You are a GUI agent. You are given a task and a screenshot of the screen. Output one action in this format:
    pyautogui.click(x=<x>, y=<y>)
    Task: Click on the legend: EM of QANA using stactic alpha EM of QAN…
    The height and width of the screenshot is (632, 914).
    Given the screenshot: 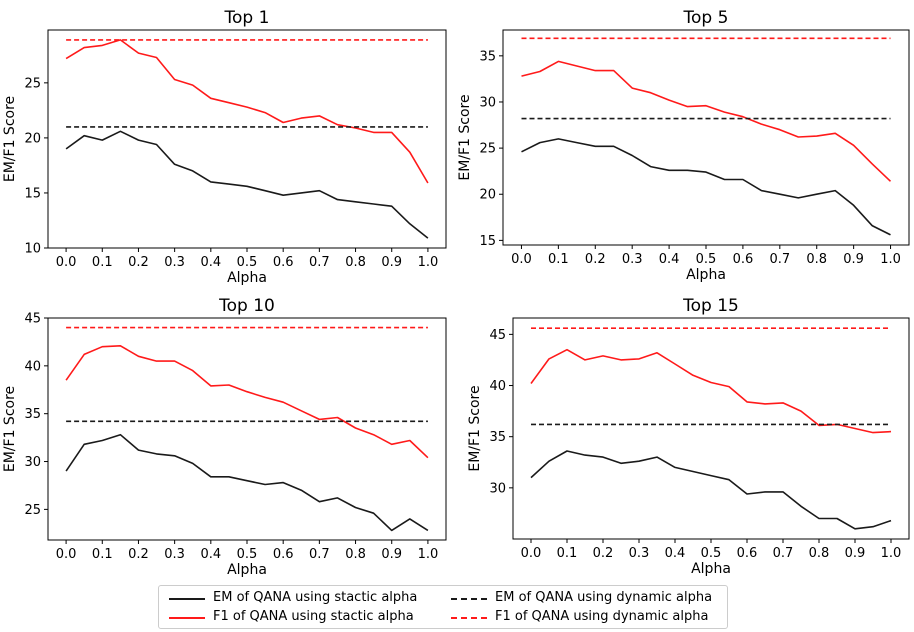 What is the action you would take?
    pyautogui.click(x=443, y=607)
    